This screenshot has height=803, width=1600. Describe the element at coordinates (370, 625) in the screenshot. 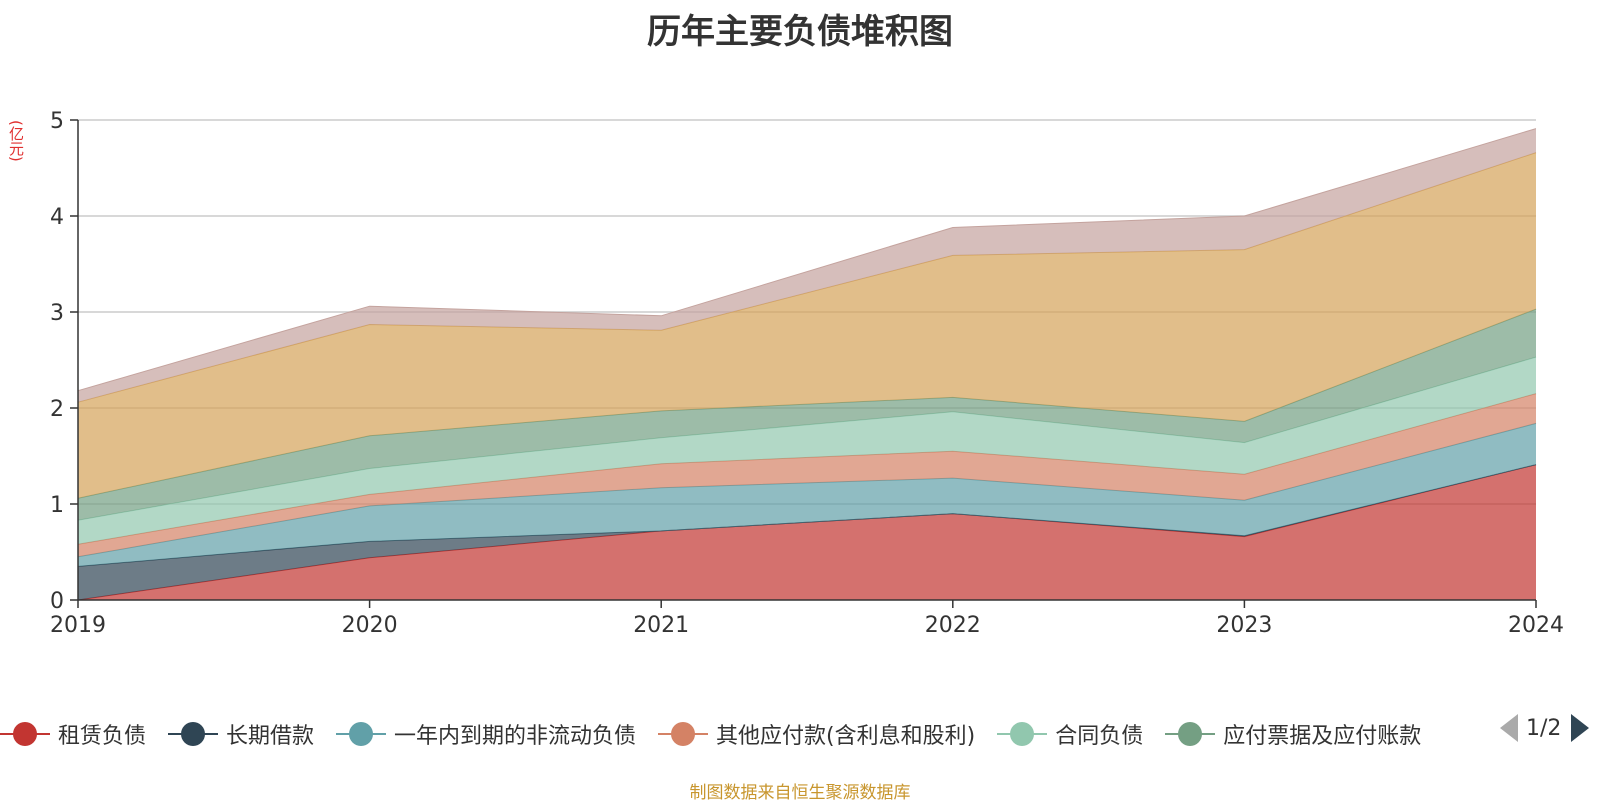

I see `x-tick-label: 2020` at that location.